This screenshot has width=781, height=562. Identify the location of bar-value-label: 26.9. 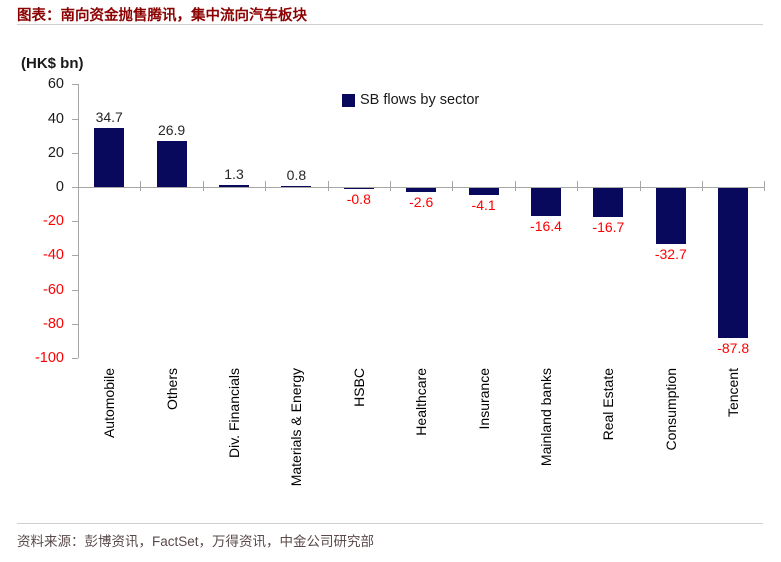
(171, 130).